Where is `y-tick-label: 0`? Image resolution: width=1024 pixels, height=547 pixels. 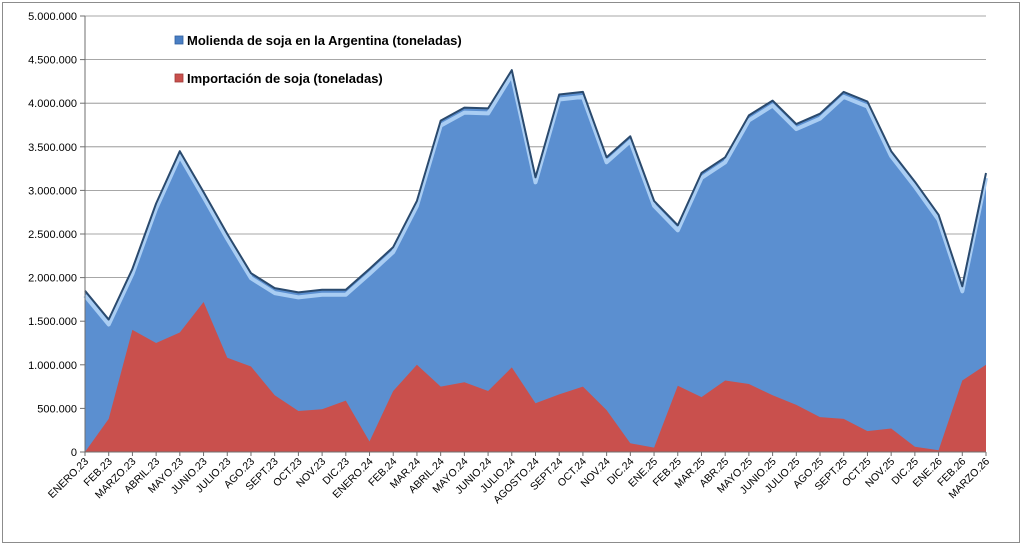
y-tick-label: 0 is located at coordinates (74, 453).